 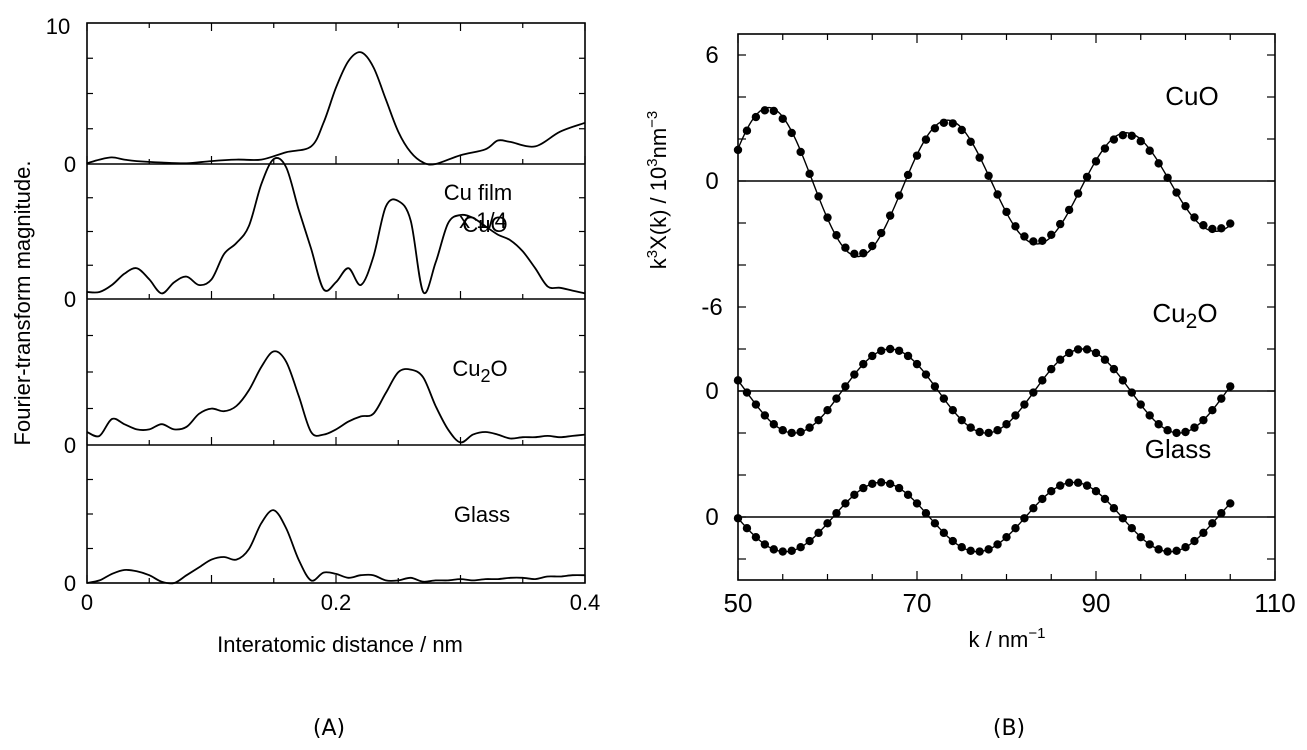 I want to click on panel-a-series-name: Cu2O, so click(x=479, y=371).